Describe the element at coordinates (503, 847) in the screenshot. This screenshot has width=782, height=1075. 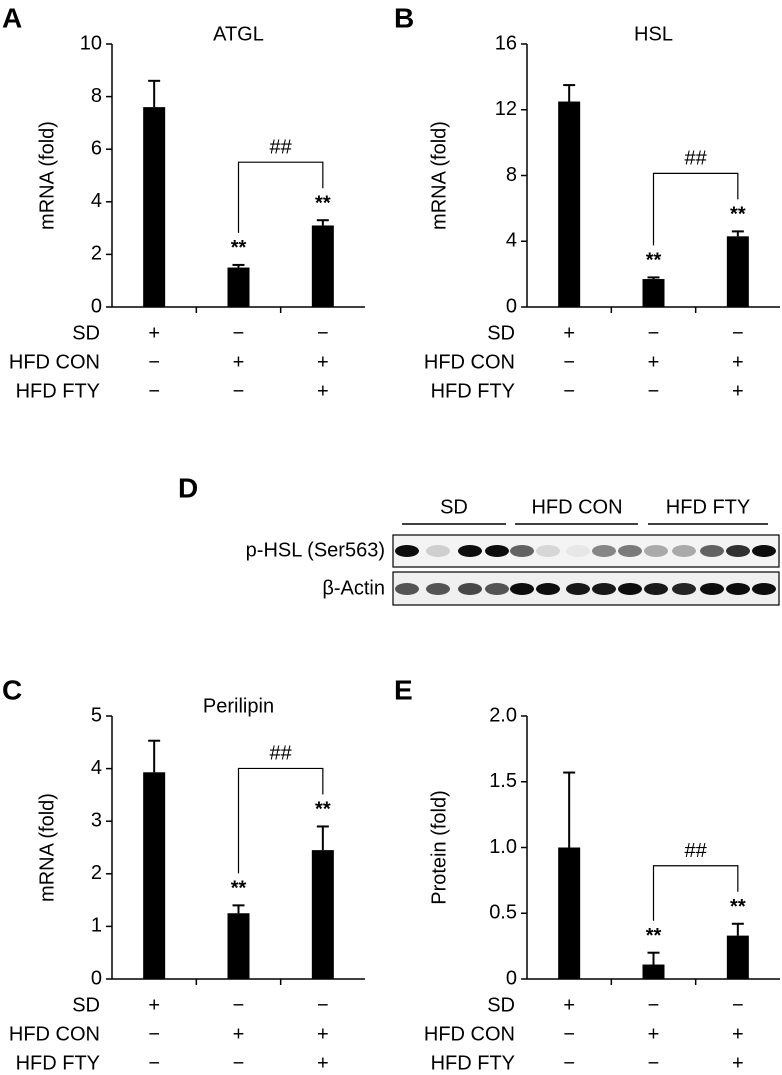
I see `y-tick-label: 1.0` at that location.